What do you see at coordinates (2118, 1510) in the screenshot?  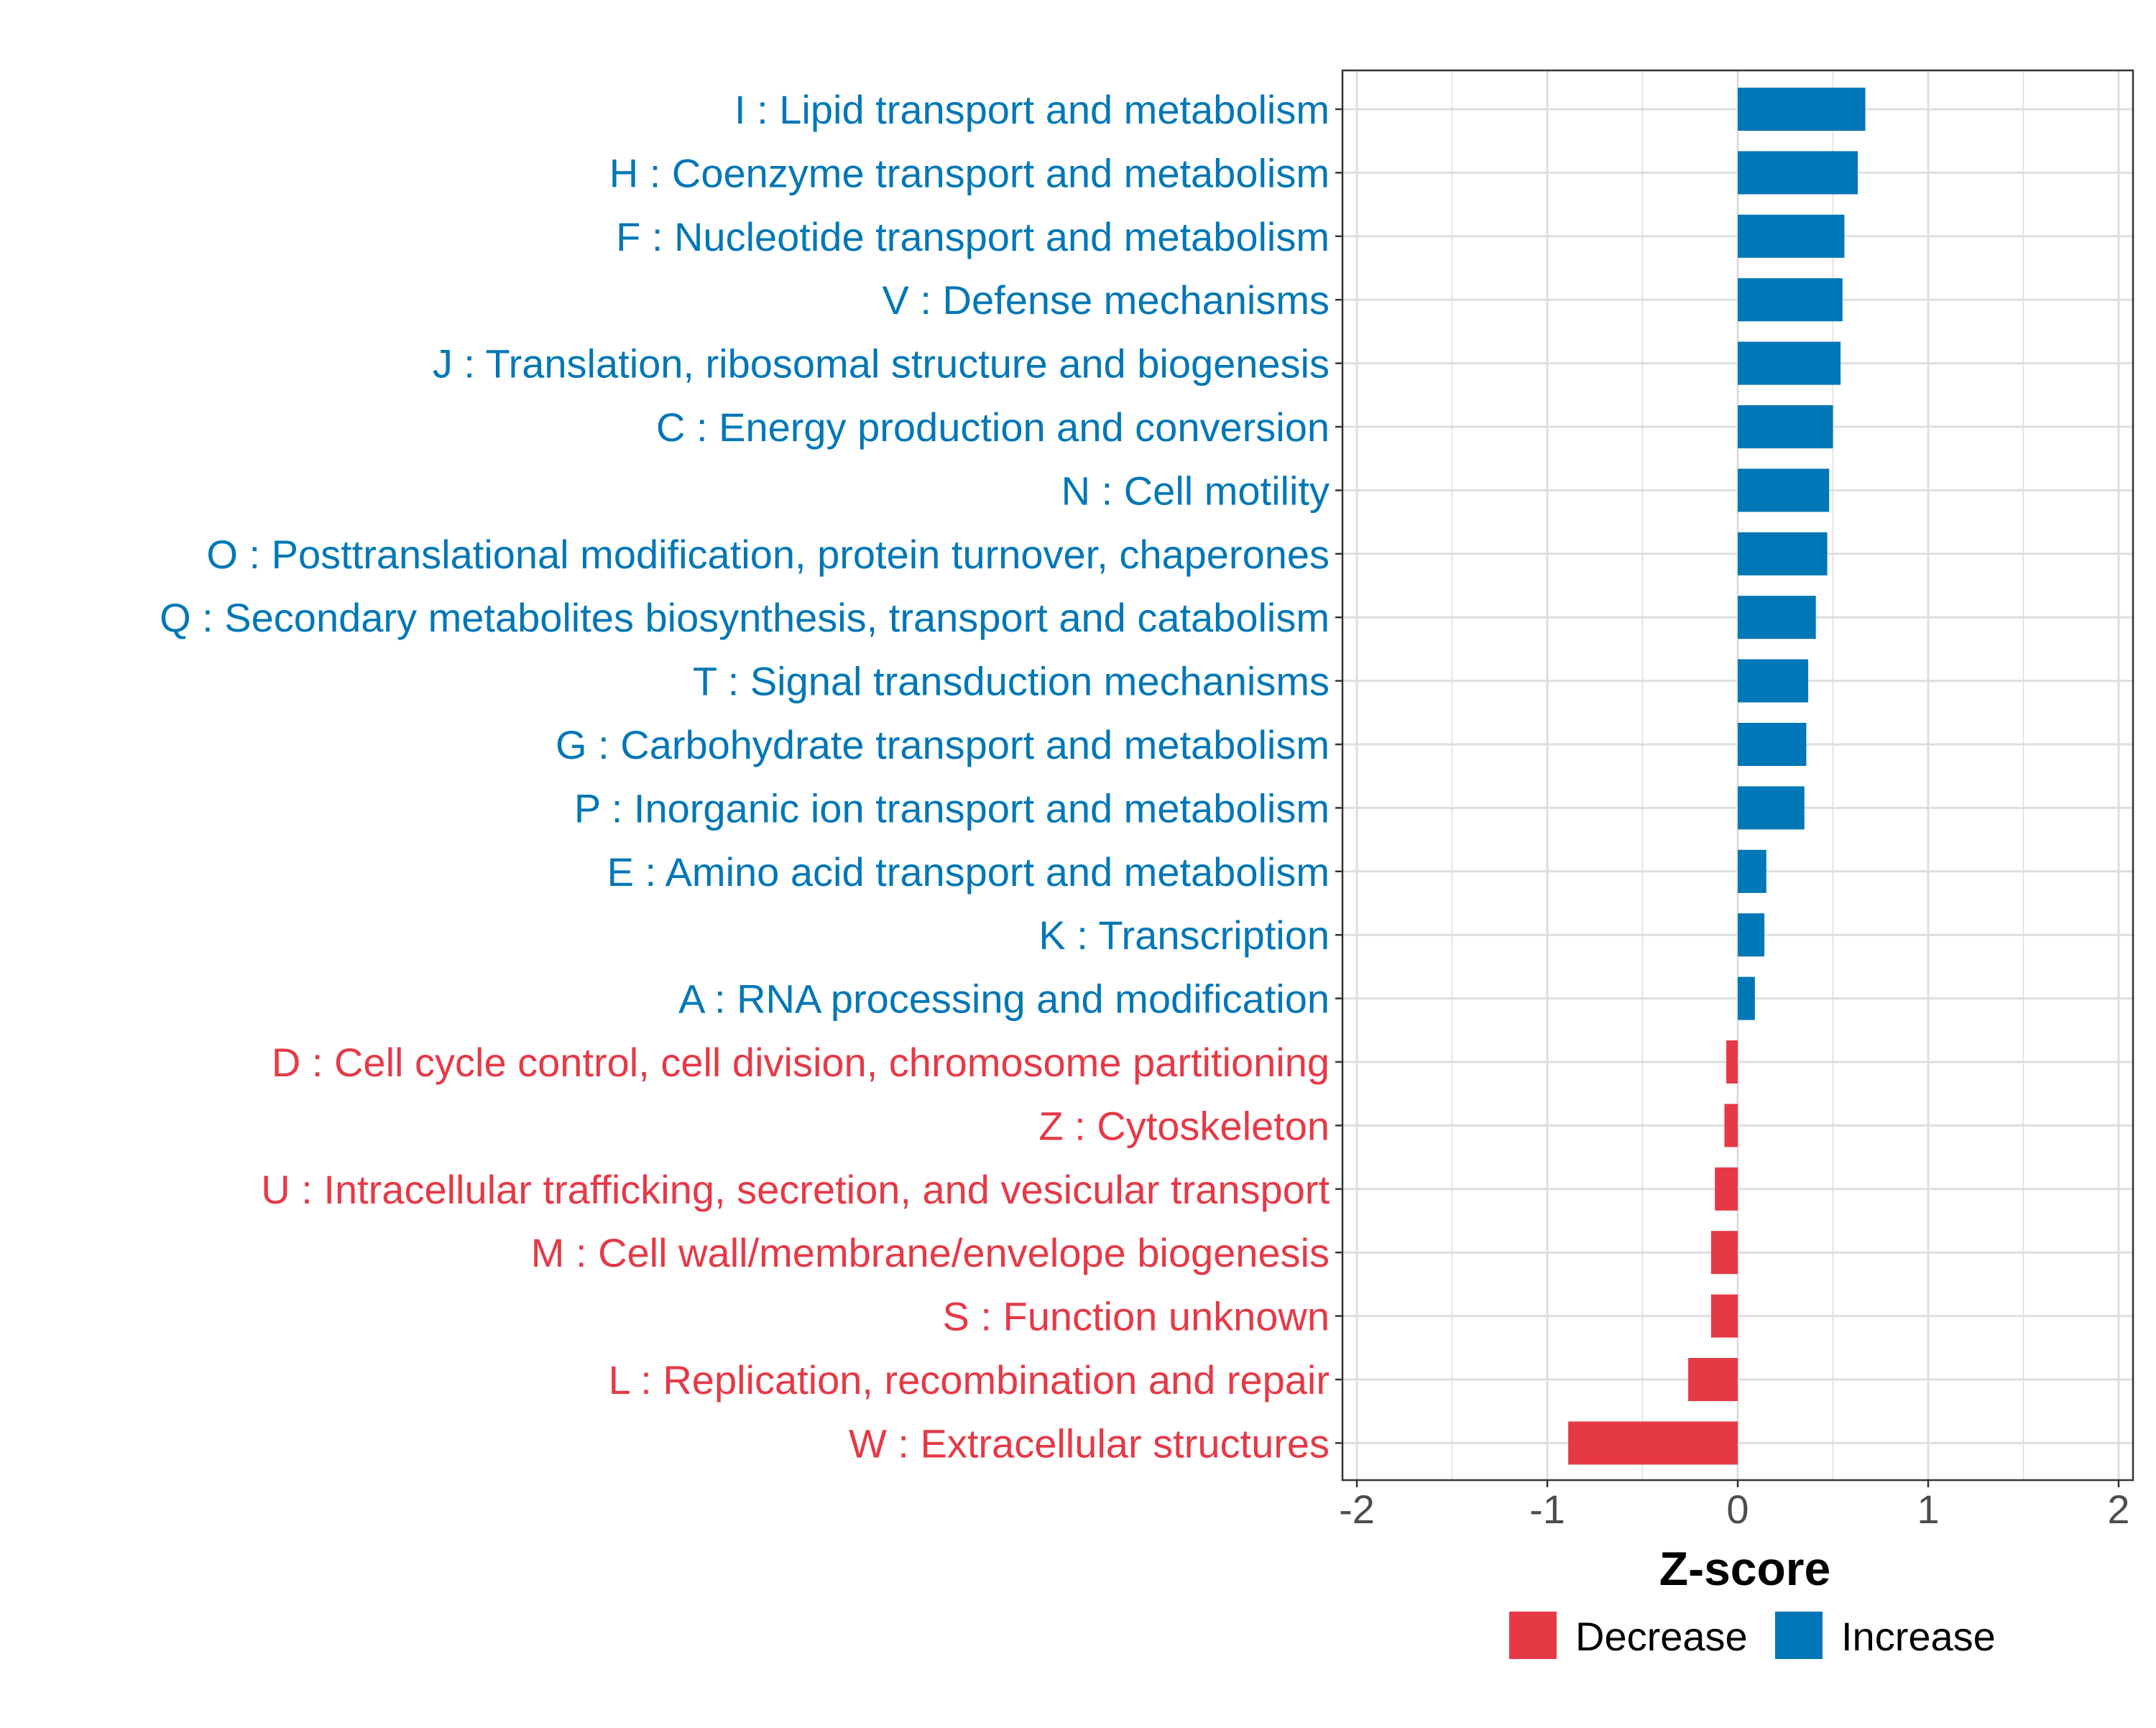 I see `x-tick-label: 2` at bounding box center [2118, 1510].